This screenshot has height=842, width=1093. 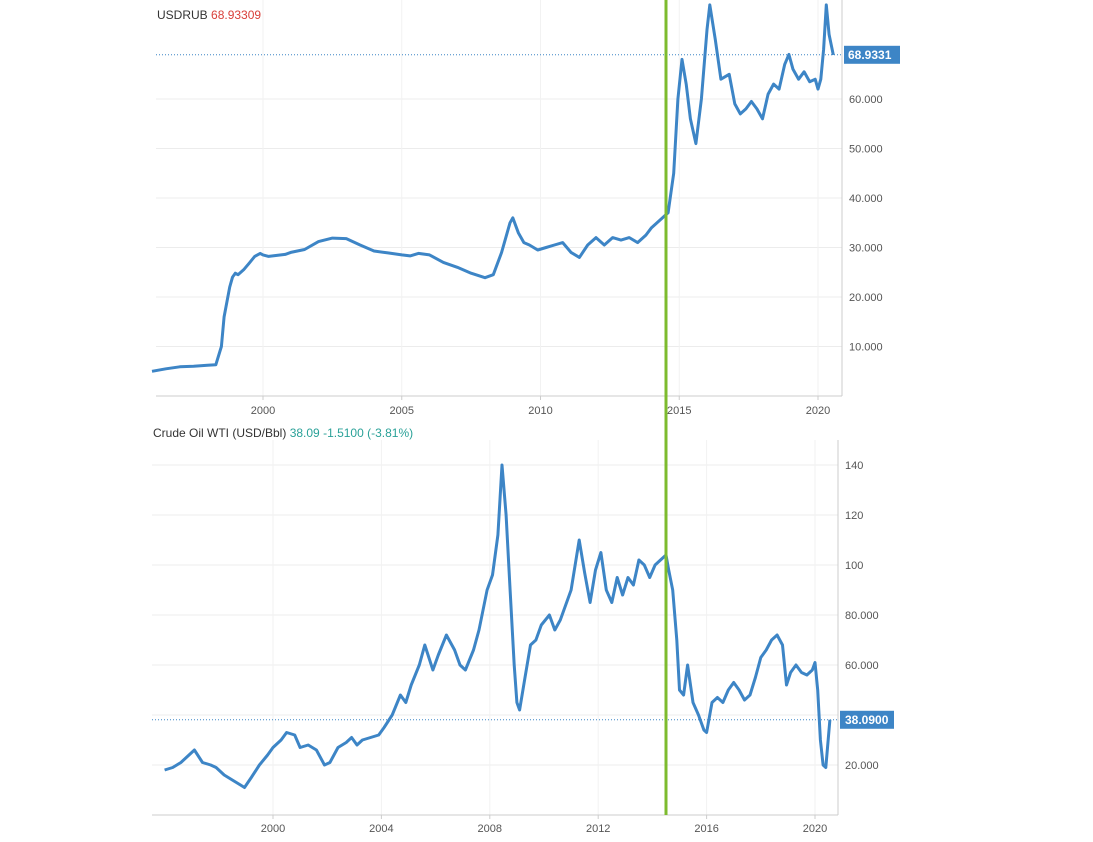 What do you see at coordinates (182, 15) in the screenshot?
I see `usdrub-title-label: USDRUB` at bounding box center [182, 15].